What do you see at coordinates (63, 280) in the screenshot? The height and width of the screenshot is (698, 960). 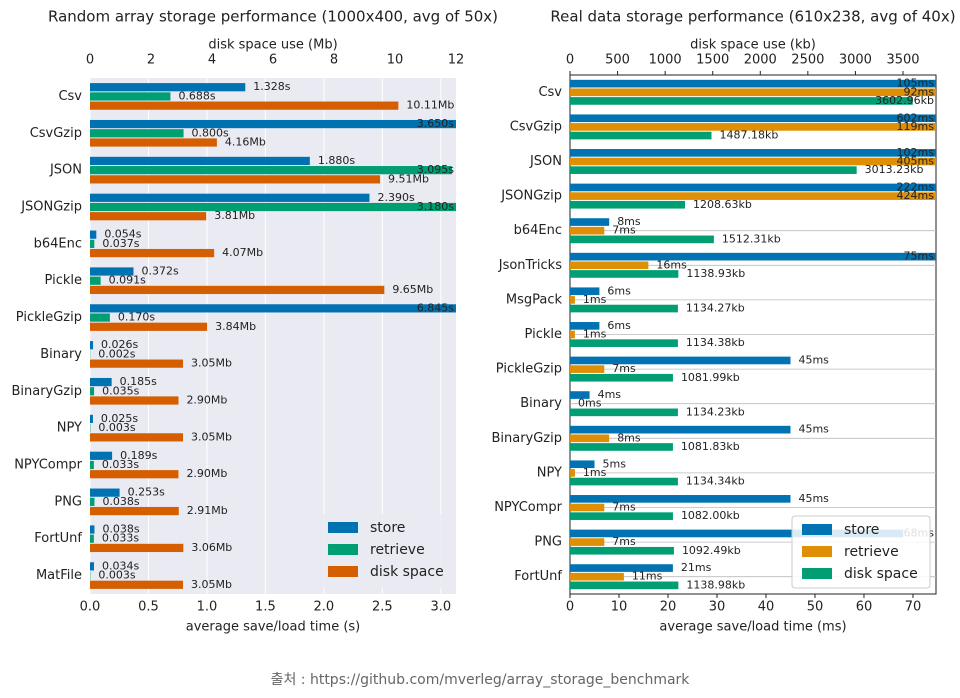 I see `y-tick-label: Pickle` at bounding box center [63, 280].